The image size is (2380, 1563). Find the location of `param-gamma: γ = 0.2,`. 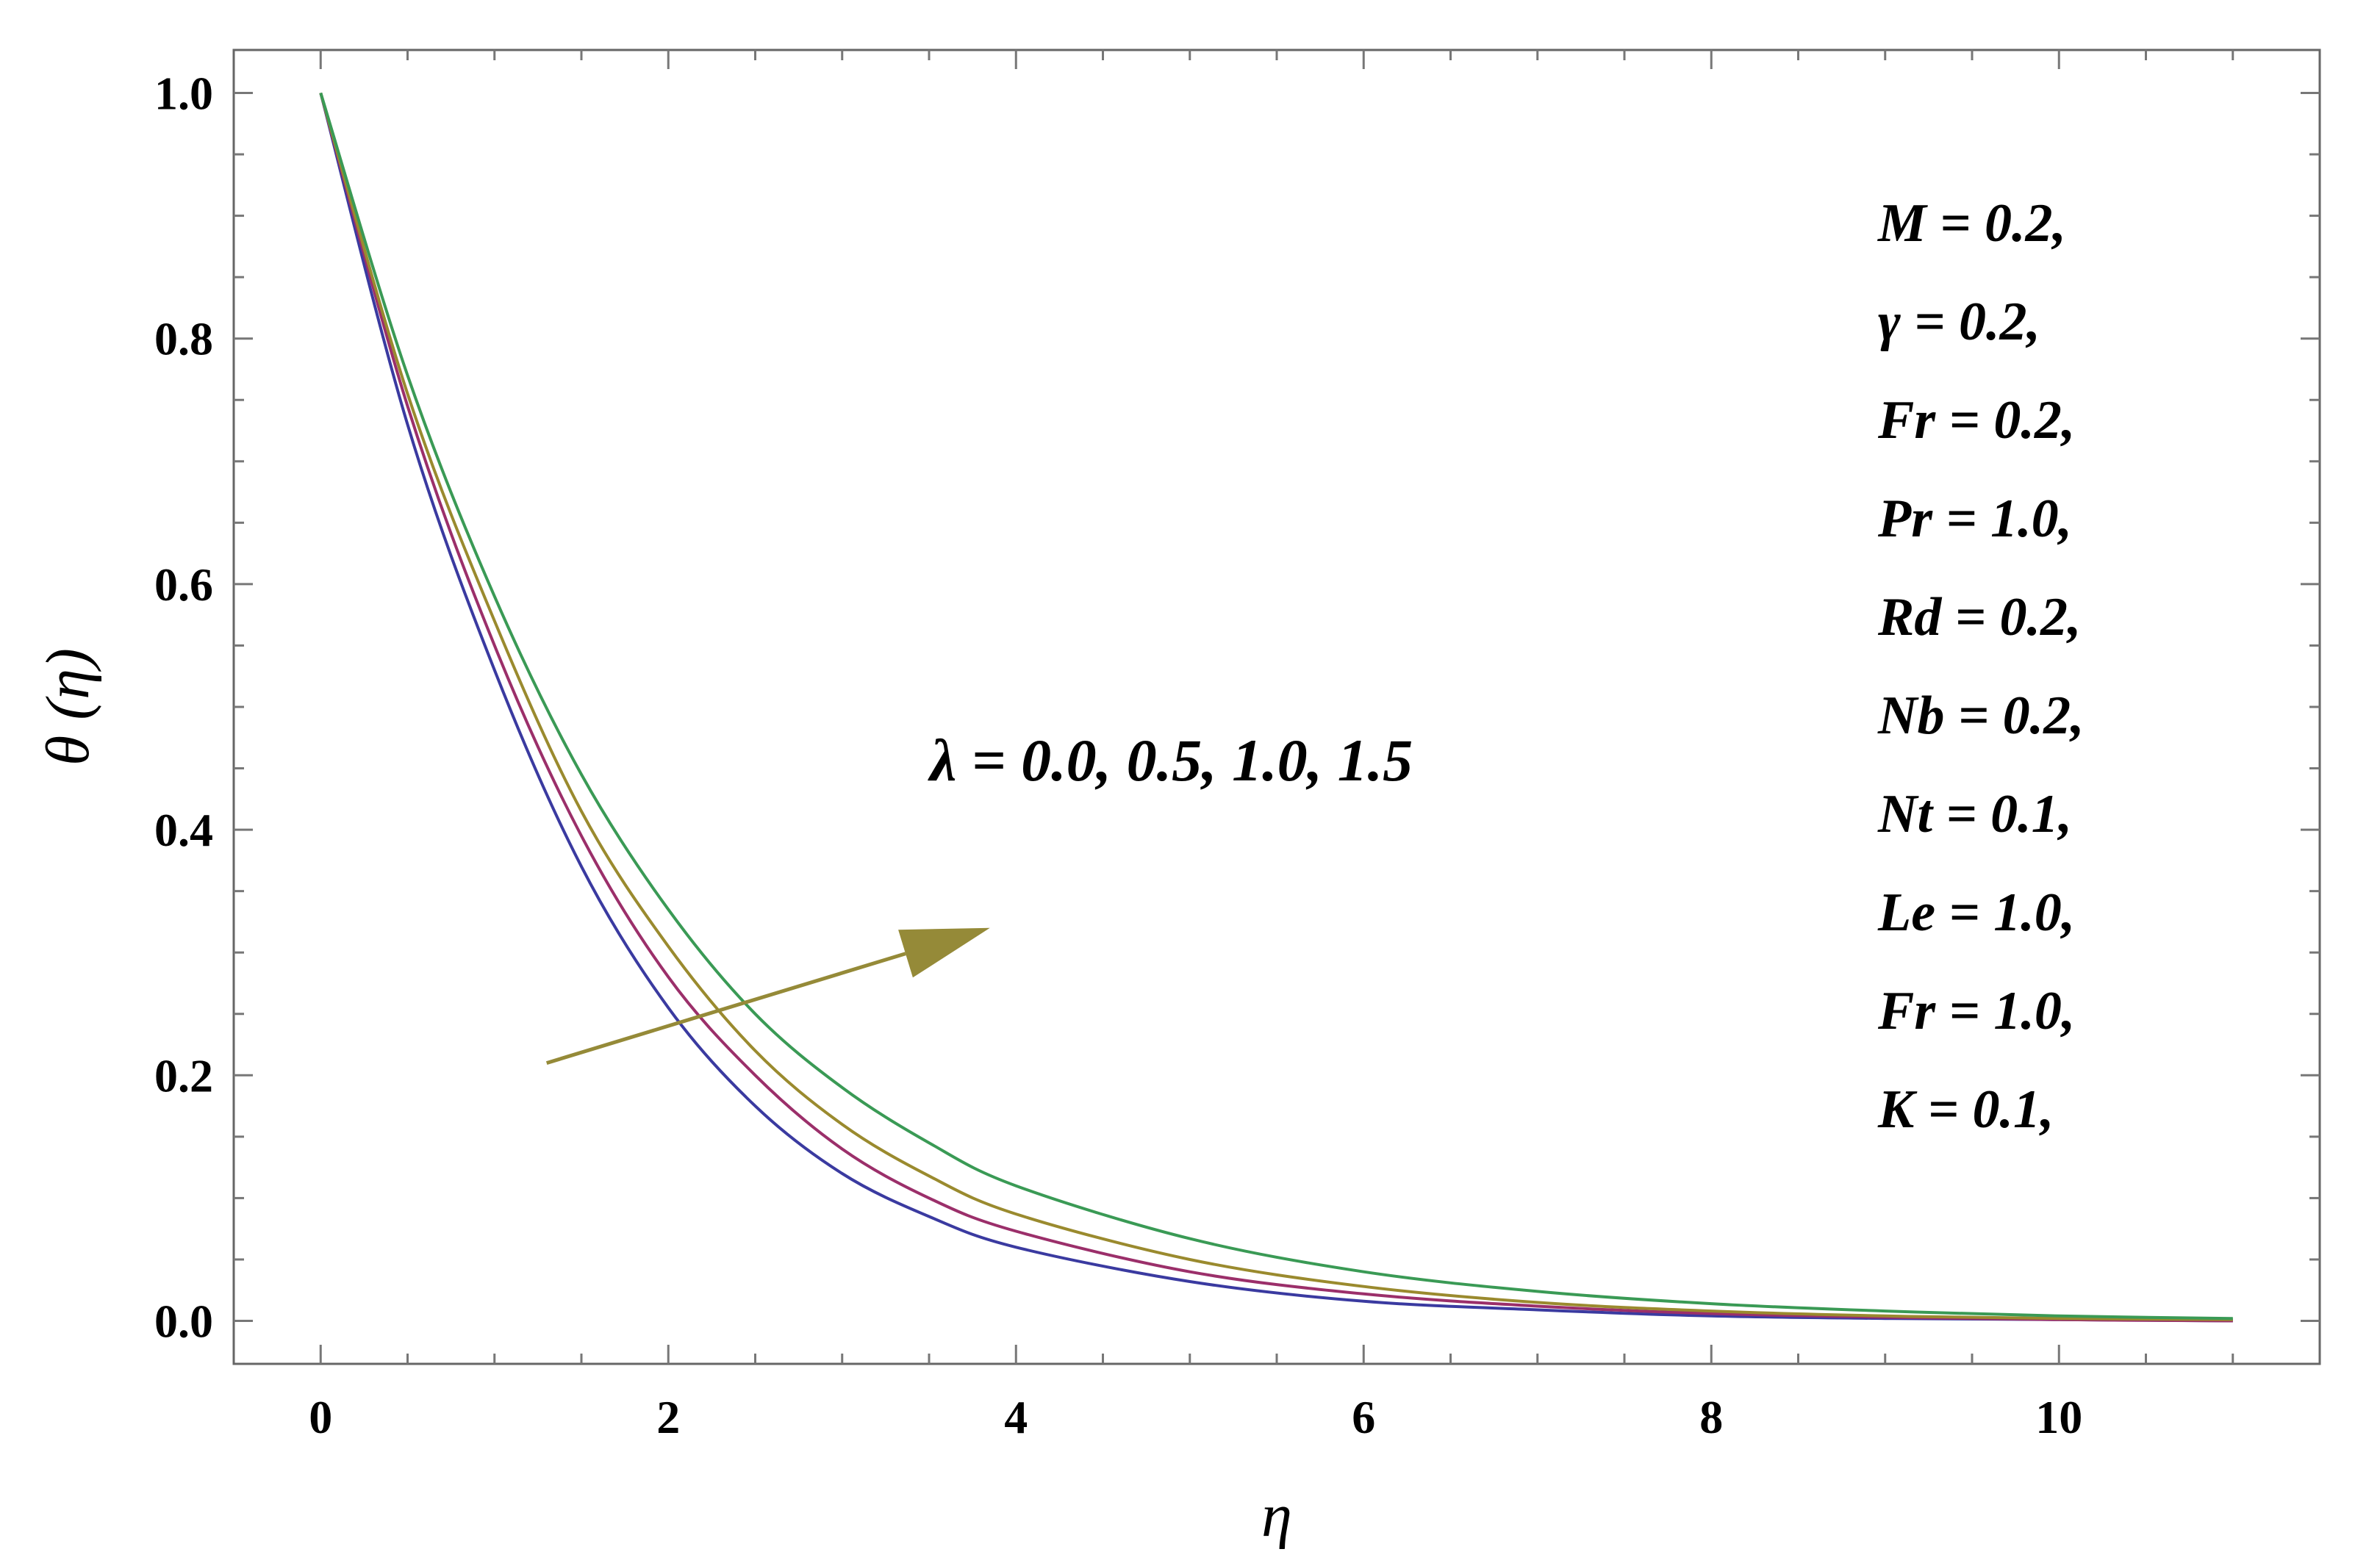

param-gamma: γ = 0.2, is located at coordinates (1959, 322).